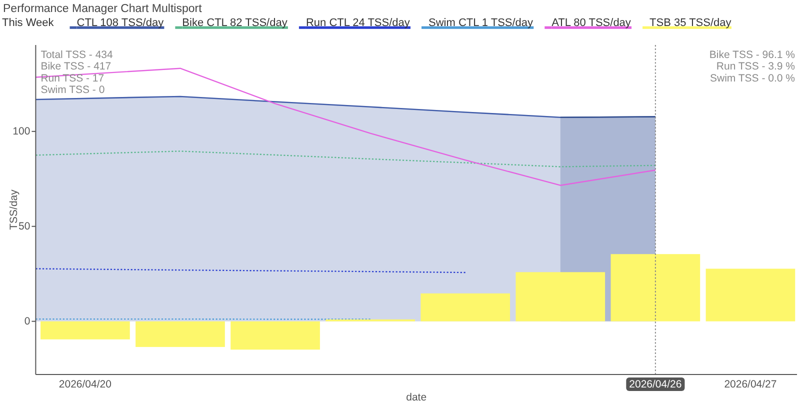  I want to click on line-series, so click(346, 159).